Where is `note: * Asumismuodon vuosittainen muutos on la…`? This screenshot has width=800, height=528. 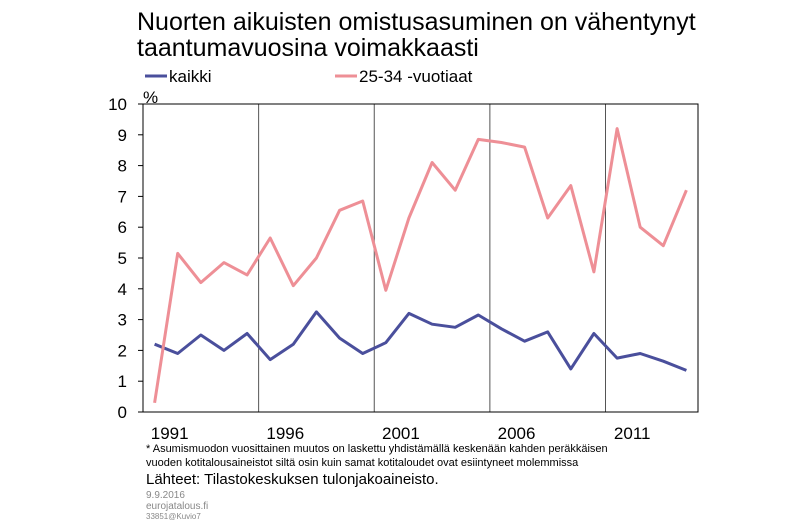
note: * Asumismuodon vuosittainen muutos on la… is located at coordinates (377, 449).